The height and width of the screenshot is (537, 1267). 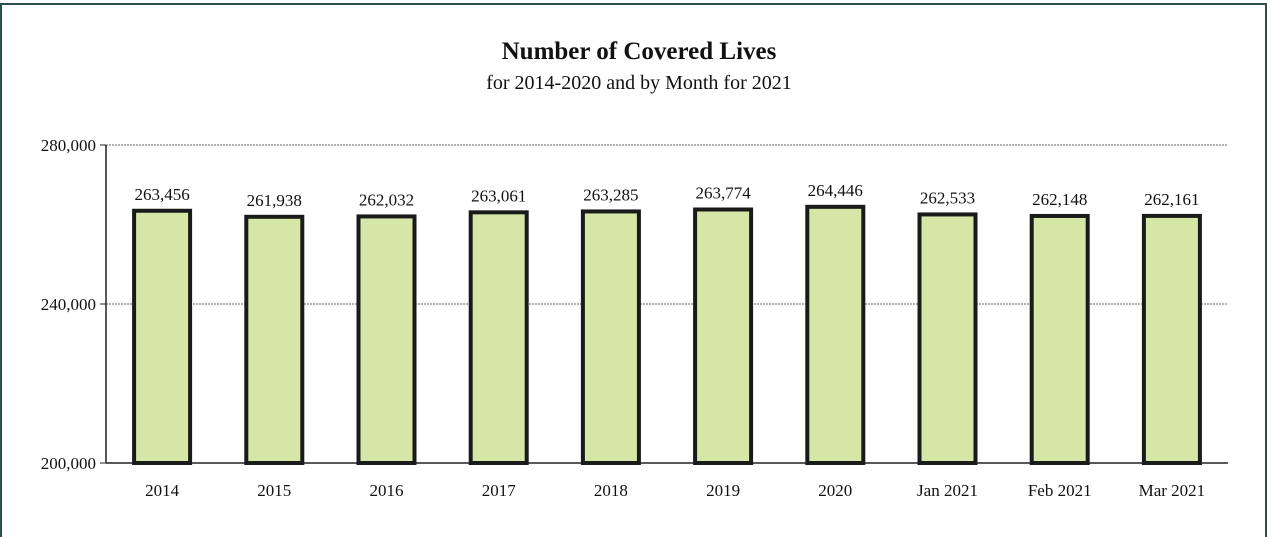 I want to click on y-axis: 200,000 240,000 280,000, so click(x=74, y=304).